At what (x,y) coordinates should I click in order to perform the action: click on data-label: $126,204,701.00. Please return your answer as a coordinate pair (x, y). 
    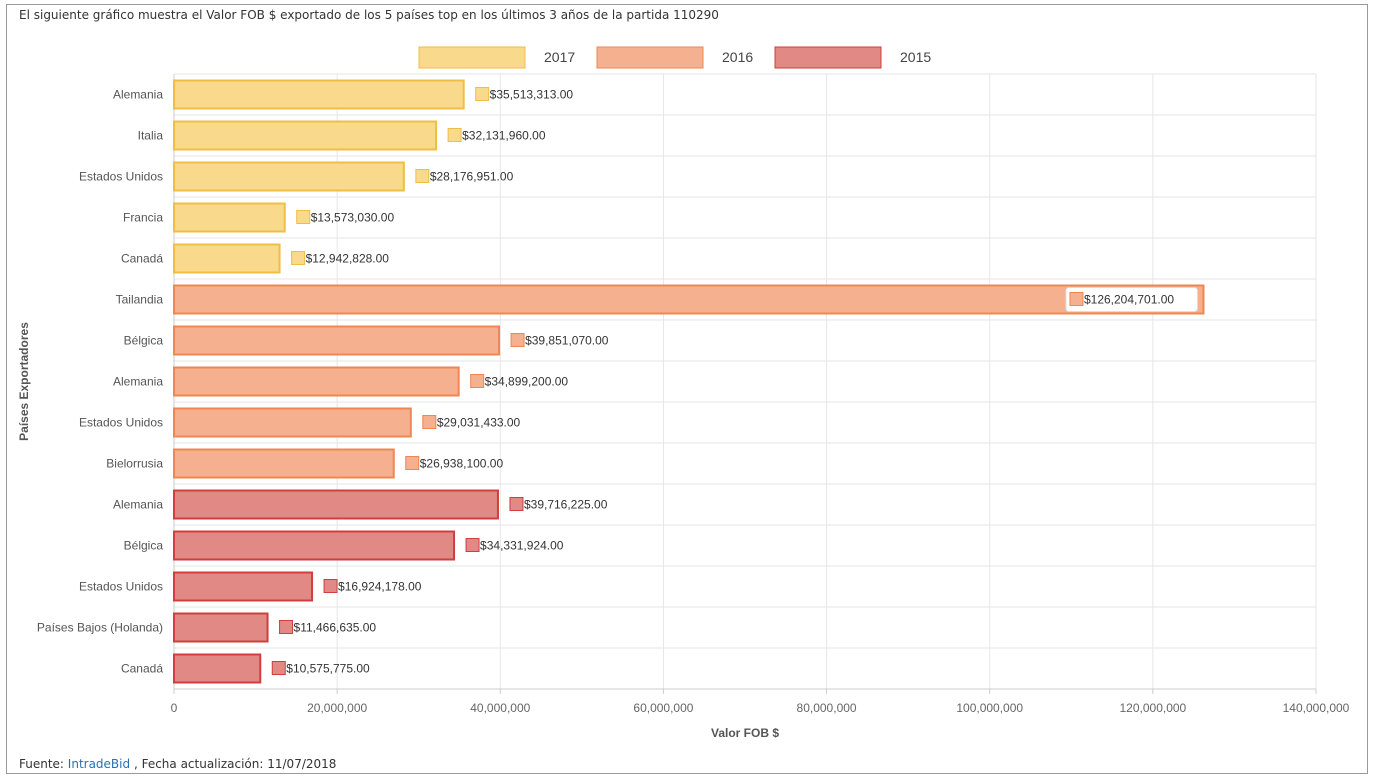
    Looking at the image, I should click on (1129, 300).